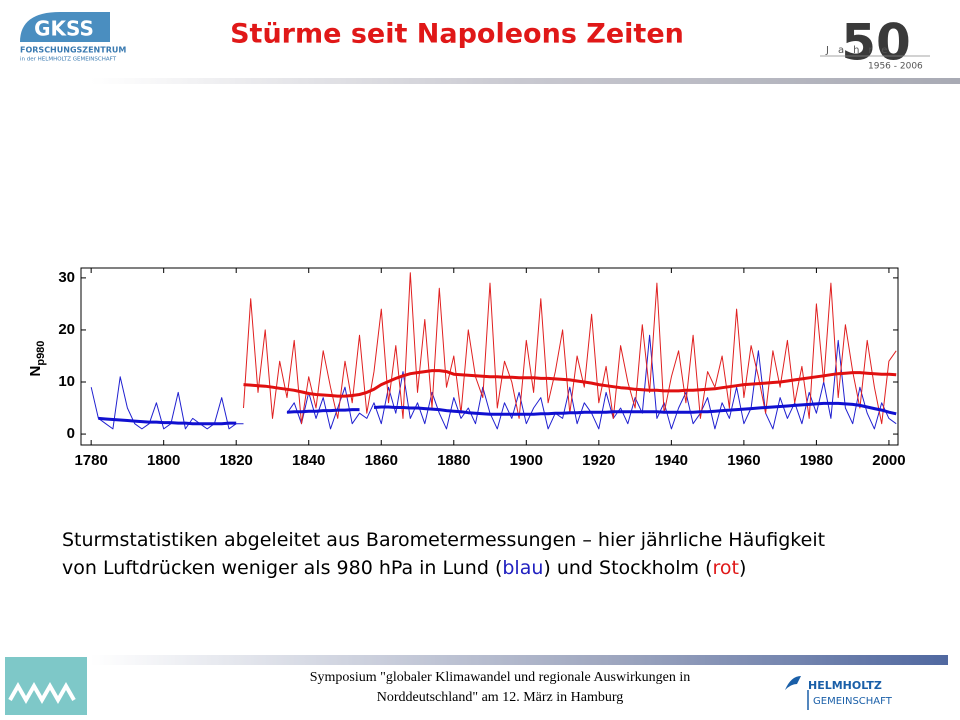 This screenshot has width=960, height=720. I want to click on gkss-logo-shape, so click(65, 27).